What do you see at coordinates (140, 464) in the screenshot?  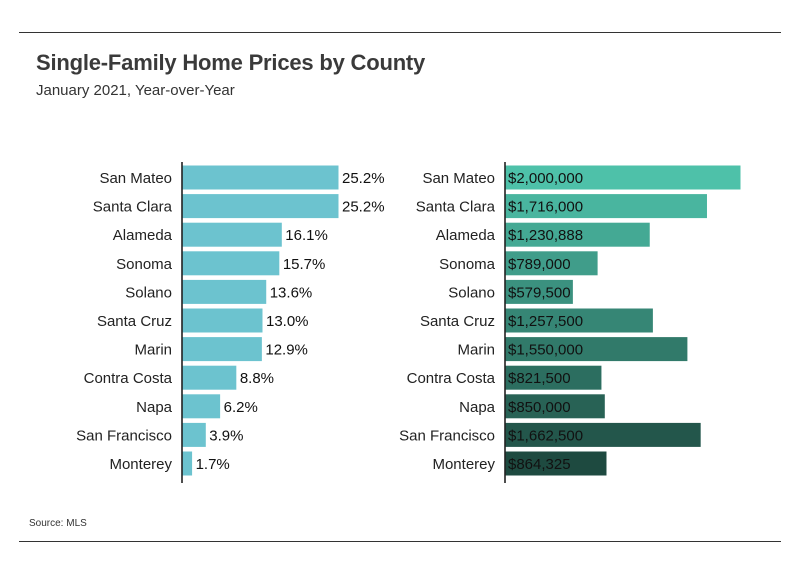 I see `left-category-label: Monterey` at bounding box center [140, 464].